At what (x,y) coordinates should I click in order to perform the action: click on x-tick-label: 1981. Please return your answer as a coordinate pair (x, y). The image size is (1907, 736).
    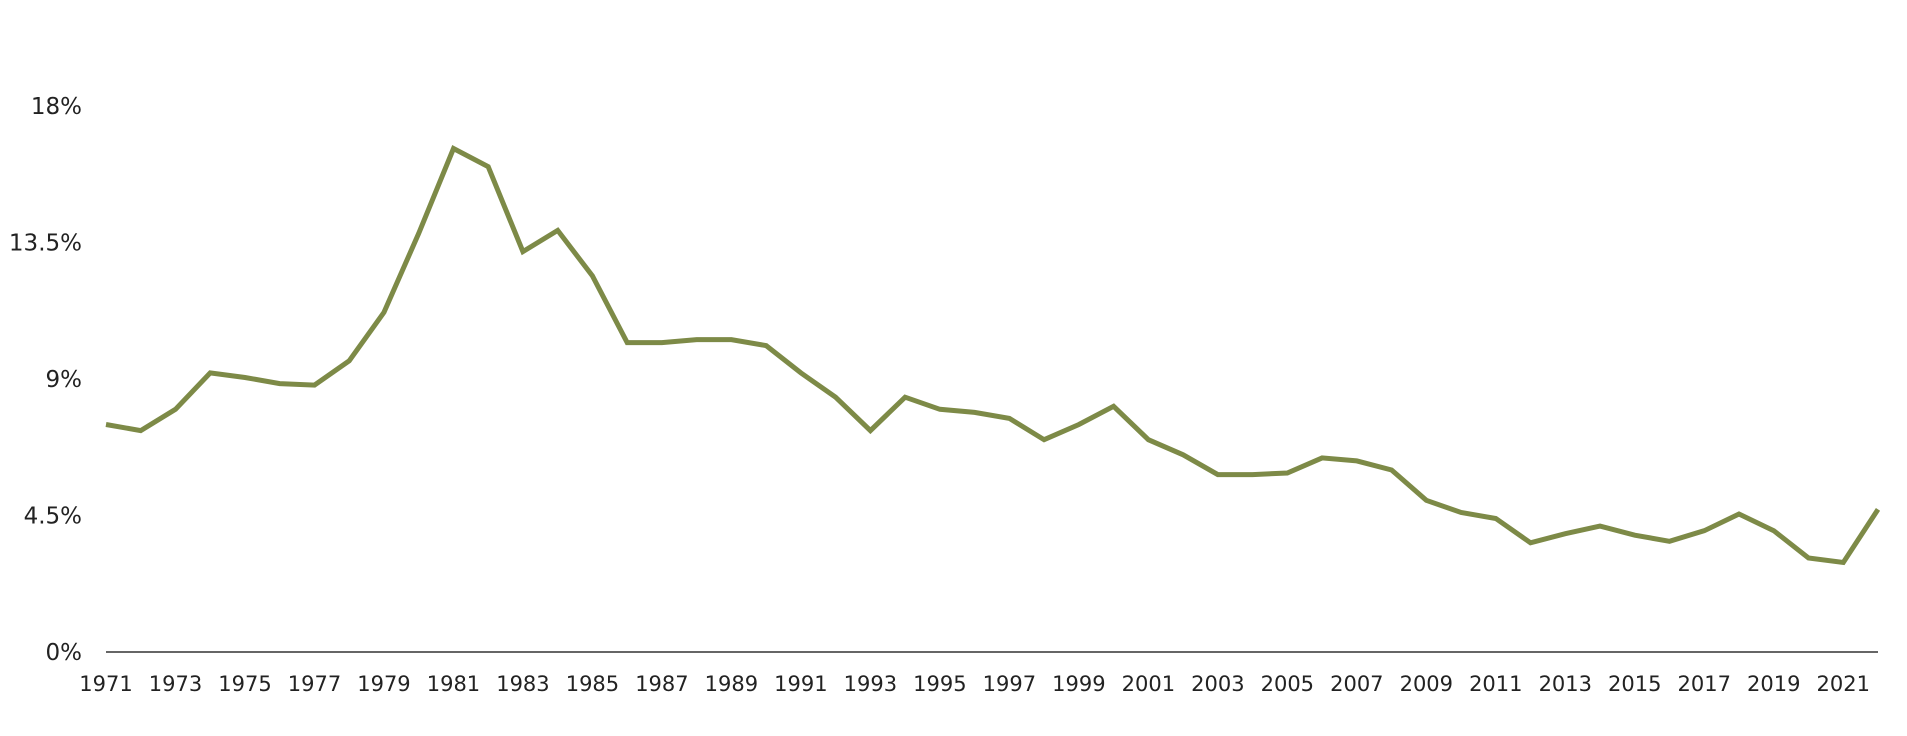
    Looking at the image, I should click on (453, 684).